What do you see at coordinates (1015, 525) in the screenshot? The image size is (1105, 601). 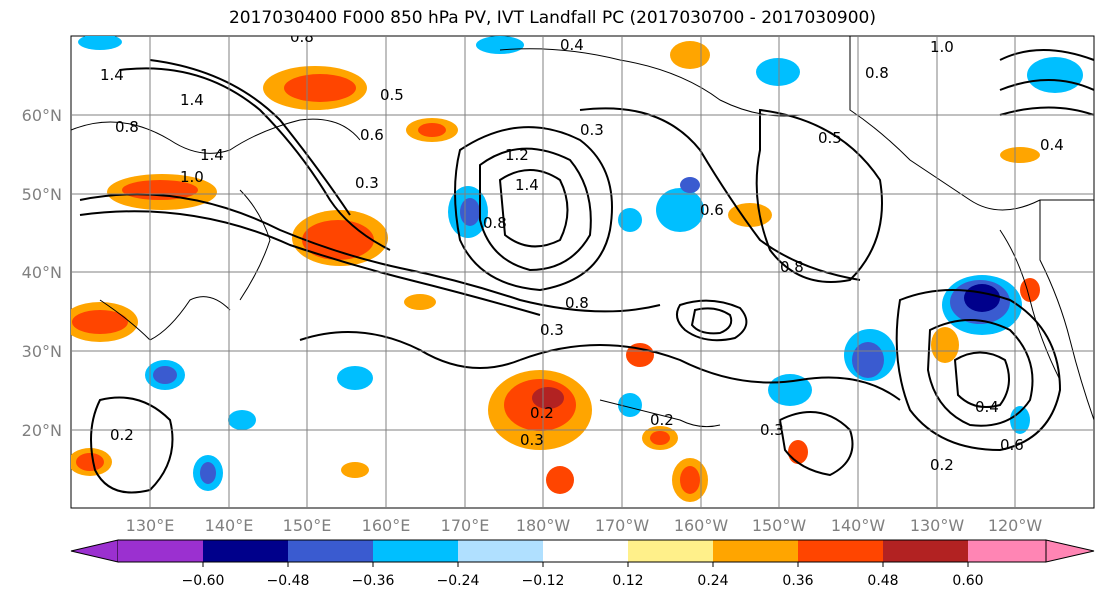 I see `longitude-label: 120°W` at bounding box center [1015, 525].